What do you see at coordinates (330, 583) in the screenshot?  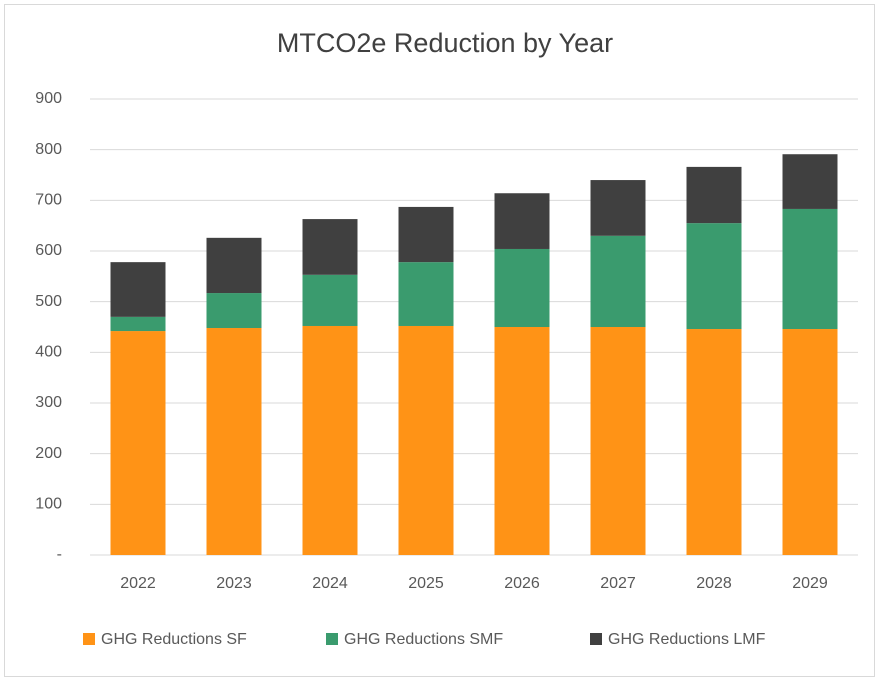 I see `x-tick-label: 2024` at bounding box center [330, 583].